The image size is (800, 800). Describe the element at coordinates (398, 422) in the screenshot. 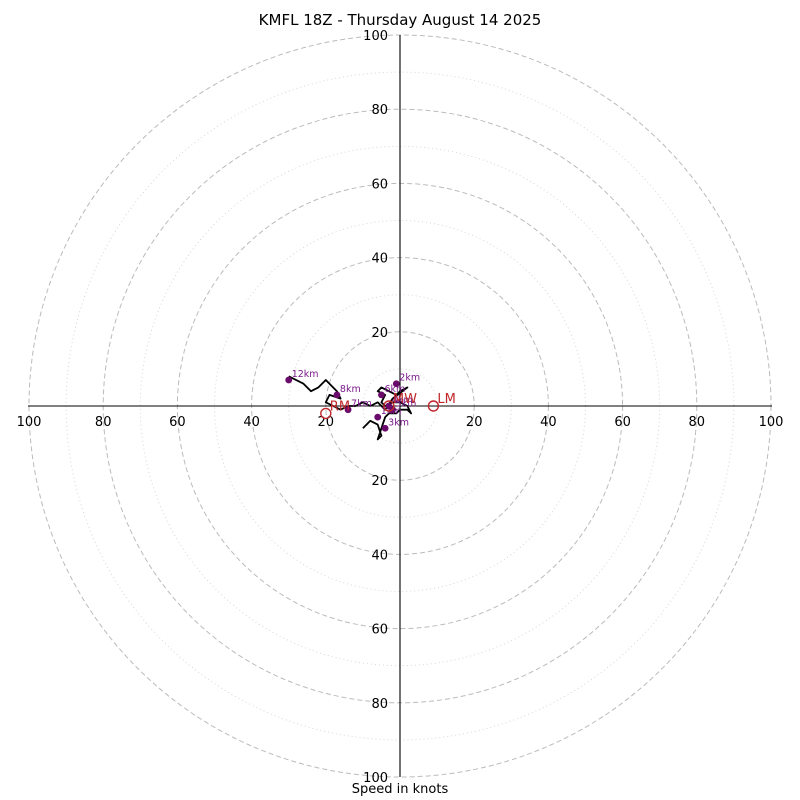

I see `height-label-3km: 3km` at that location.